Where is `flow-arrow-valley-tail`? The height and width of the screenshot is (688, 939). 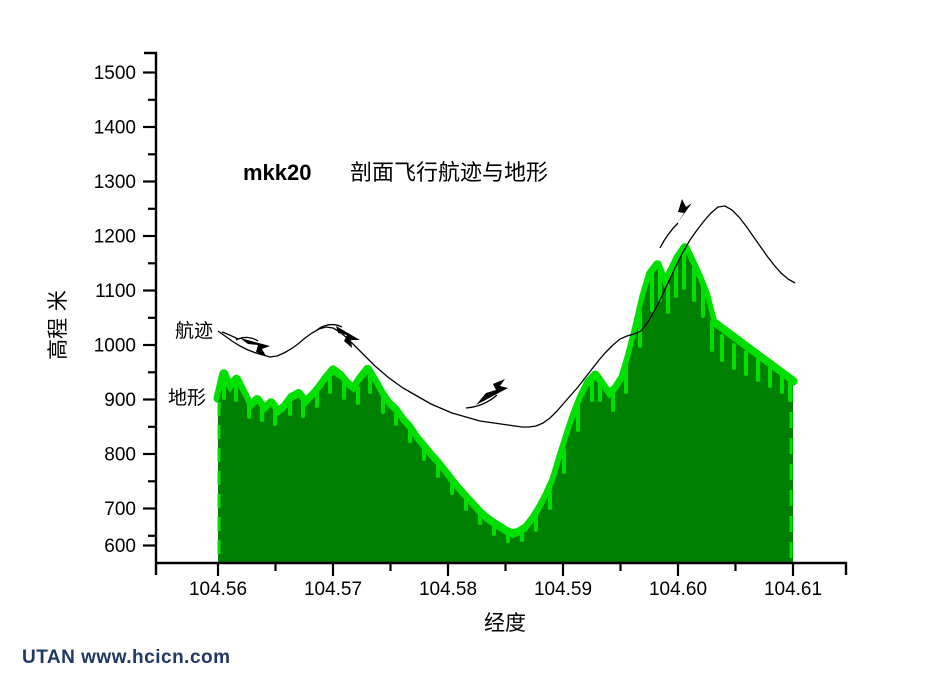
flow-arrow-valley-tail is located at coordinates (481, 401).